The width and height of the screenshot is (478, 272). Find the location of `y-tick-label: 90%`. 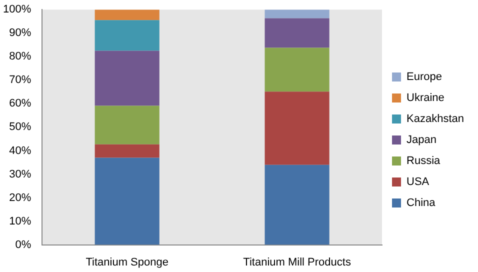

y-tick-label: 90% is located at coordinates (20, 33).